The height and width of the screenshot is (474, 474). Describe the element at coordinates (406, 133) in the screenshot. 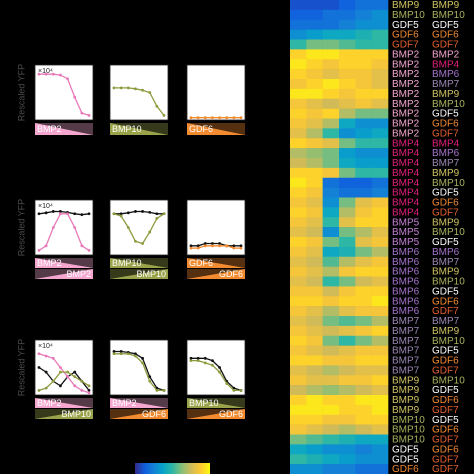

I see `ligand-label: BMP2` at that location.